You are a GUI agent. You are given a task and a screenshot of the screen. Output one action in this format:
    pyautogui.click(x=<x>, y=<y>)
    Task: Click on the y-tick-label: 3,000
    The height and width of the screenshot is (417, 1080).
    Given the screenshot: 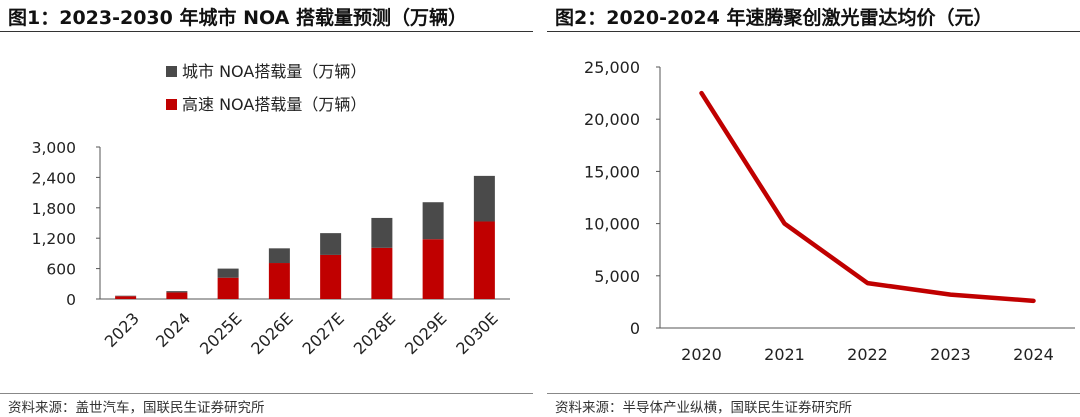 What is the action you would take?
    pyautogui.click(x=54, y=148)
    